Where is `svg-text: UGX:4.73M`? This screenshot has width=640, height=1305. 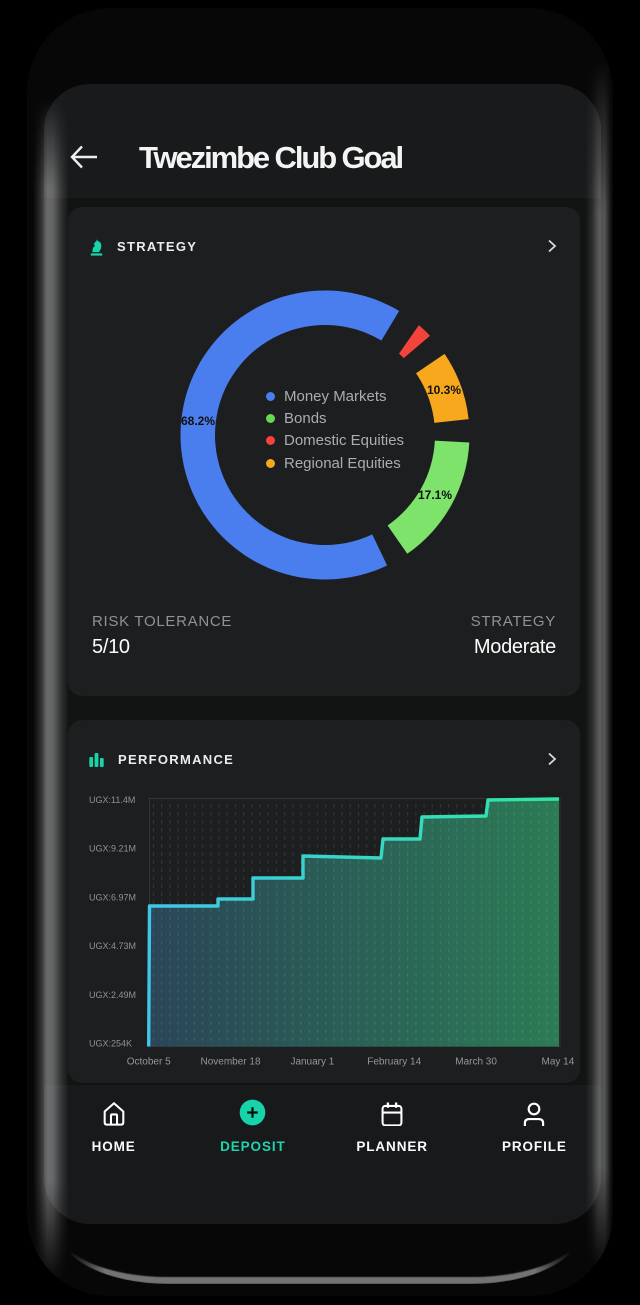 svg-text: UGX:4.73M is located at coordinates (112, 946).